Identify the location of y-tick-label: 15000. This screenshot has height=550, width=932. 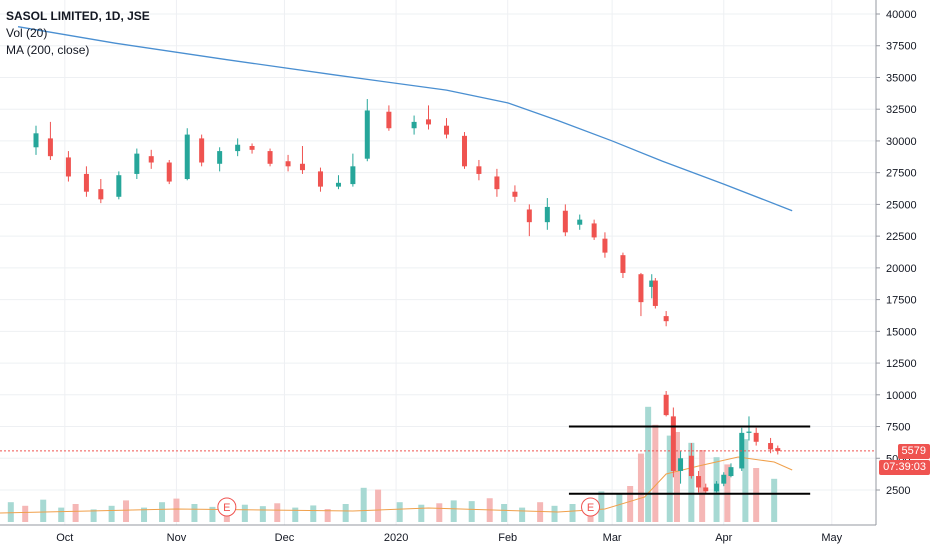
(901, 332).